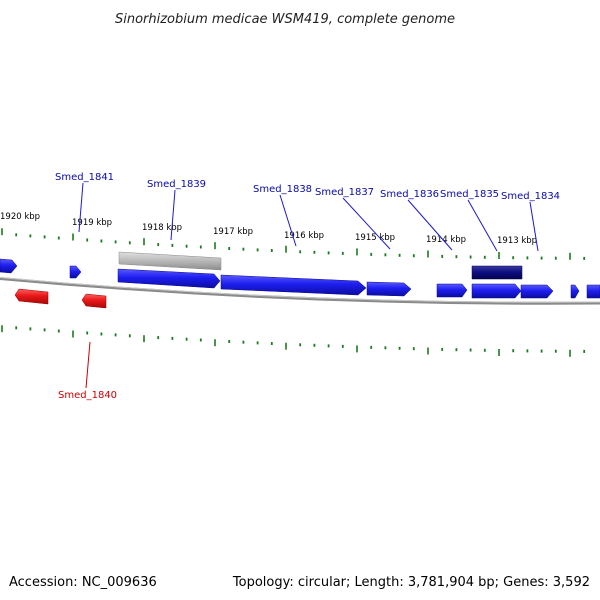  Describe the element at coordinates (162, 228) in the screenshot. I see `tick-label: 1918 kbp` at that location.